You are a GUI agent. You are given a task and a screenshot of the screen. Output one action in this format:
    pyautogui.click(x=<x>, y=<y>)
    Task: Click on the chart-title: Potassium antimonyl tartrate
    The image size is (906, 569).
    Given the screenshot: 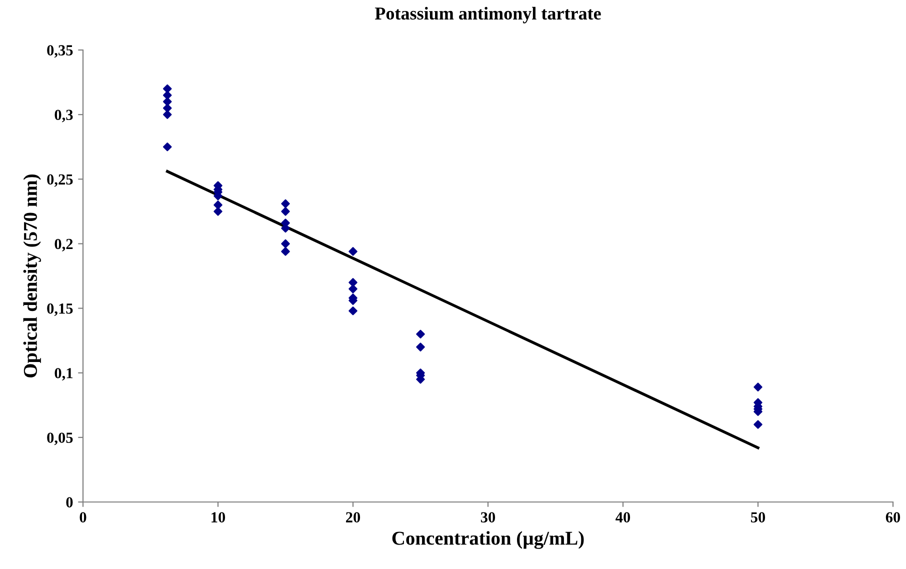 What is the action you would take?
    pyautogui.click(x=487, y=15)
    